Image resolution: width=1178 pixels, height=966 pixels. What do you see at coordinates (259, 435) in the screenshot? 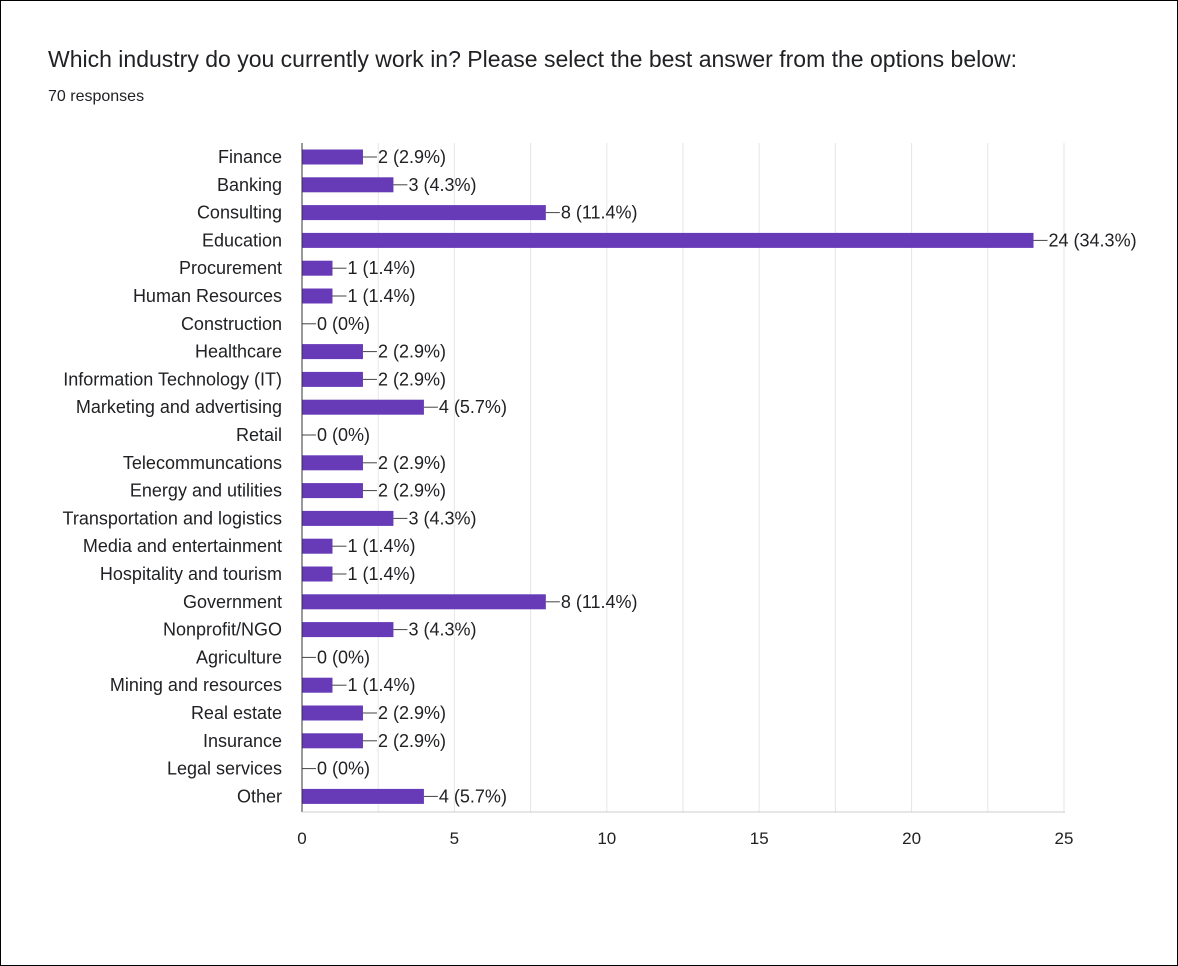
I see `category-label: Retail` at bounding box center [259, 435].